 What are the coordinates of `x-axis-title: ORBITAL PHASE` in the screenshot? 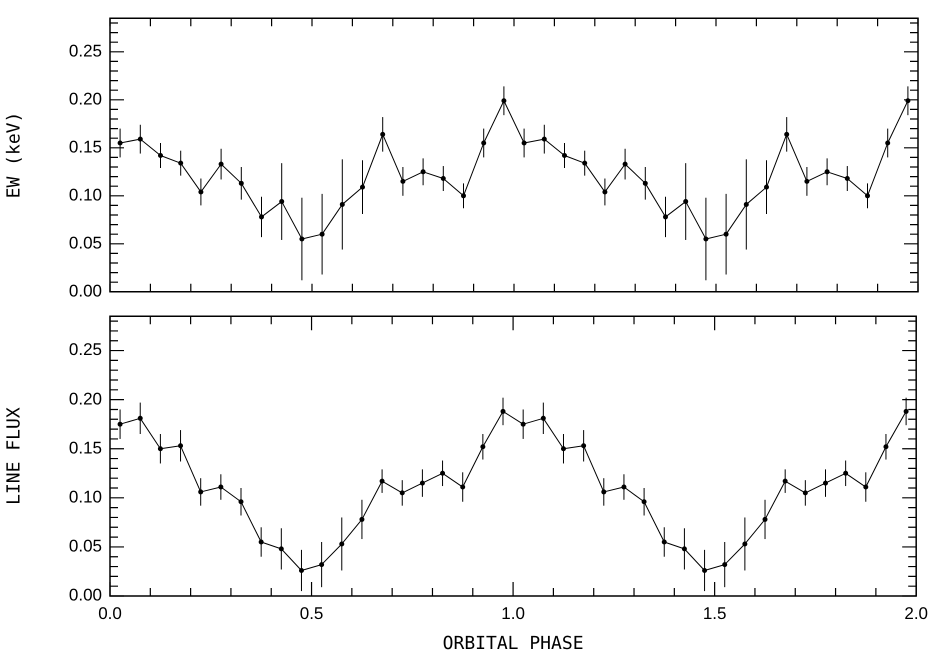 It's located at (513, 643).